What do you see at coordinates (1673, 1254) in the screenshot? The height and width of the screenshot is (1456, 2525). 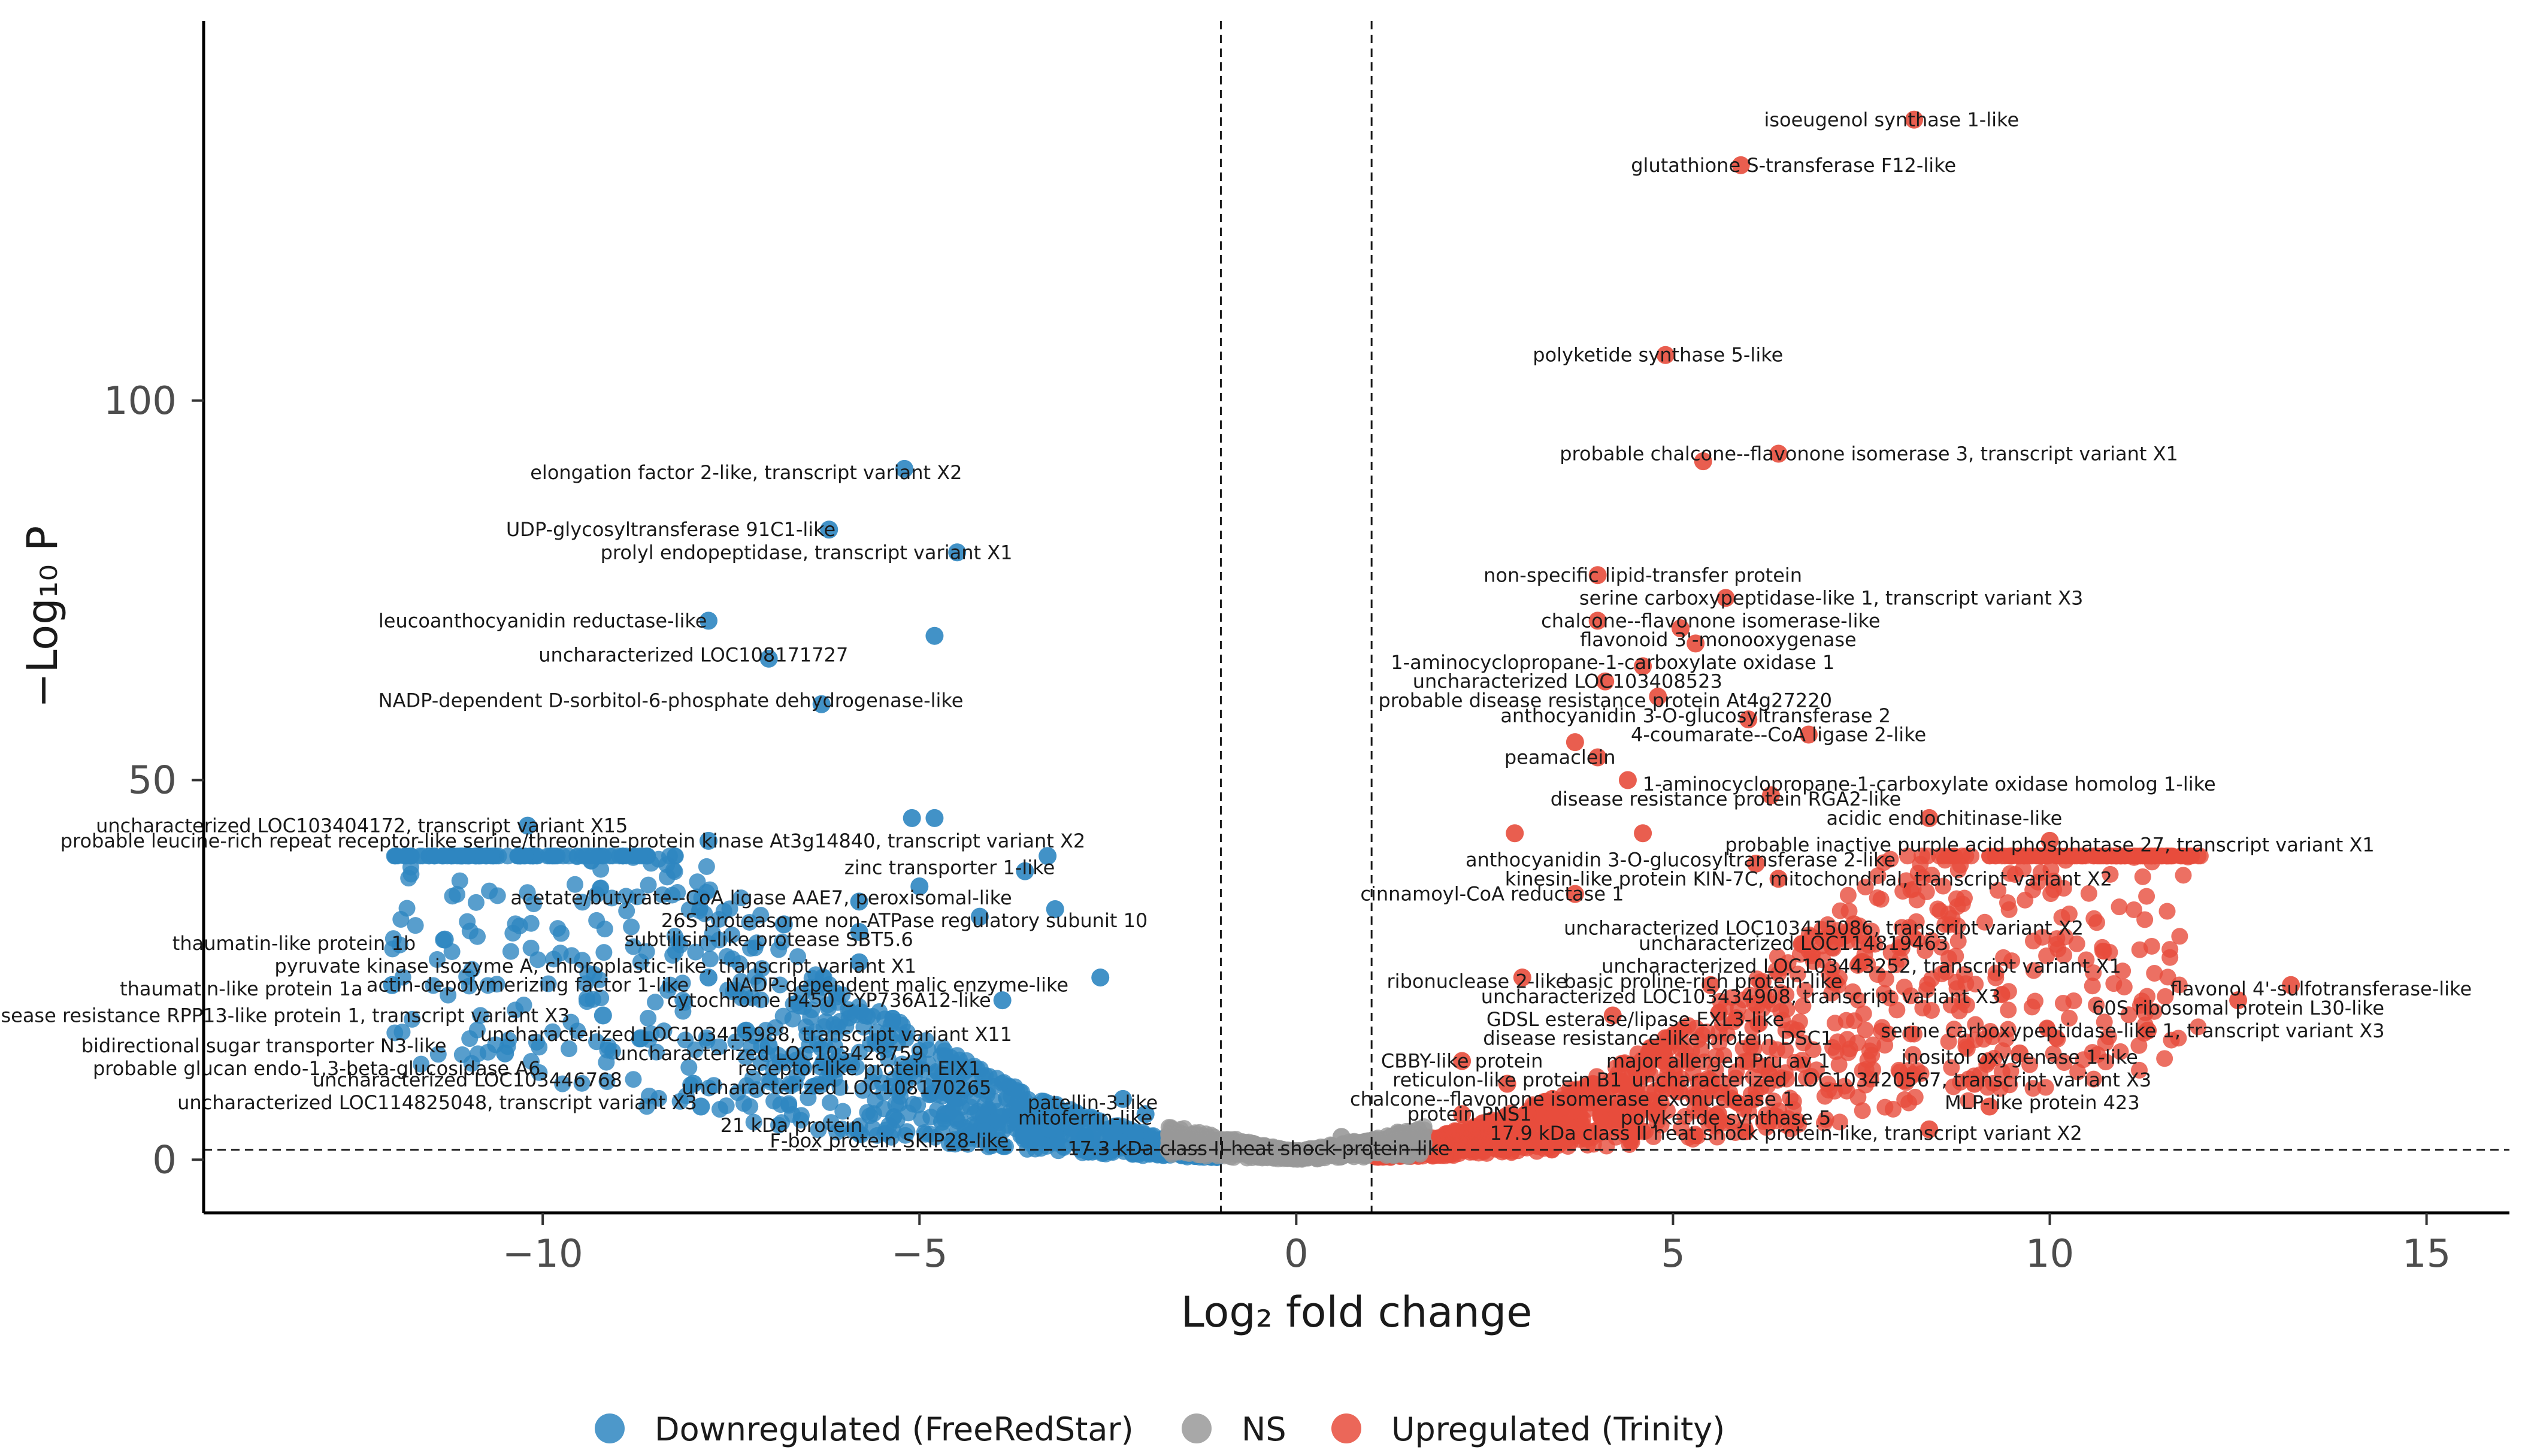 I see `x-tick-label: 5` at bounding box center [1673, 1254].